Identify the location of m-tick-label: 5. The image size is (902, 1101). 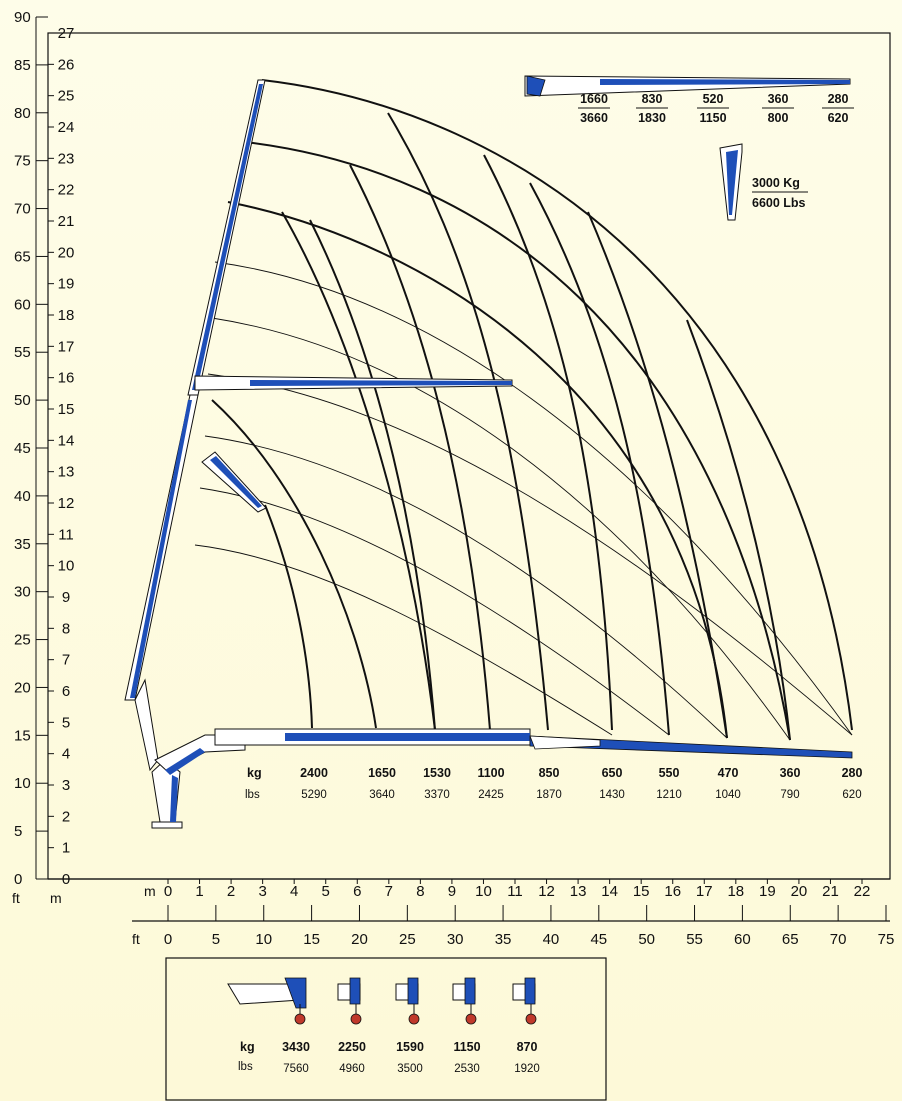
(66, 722).